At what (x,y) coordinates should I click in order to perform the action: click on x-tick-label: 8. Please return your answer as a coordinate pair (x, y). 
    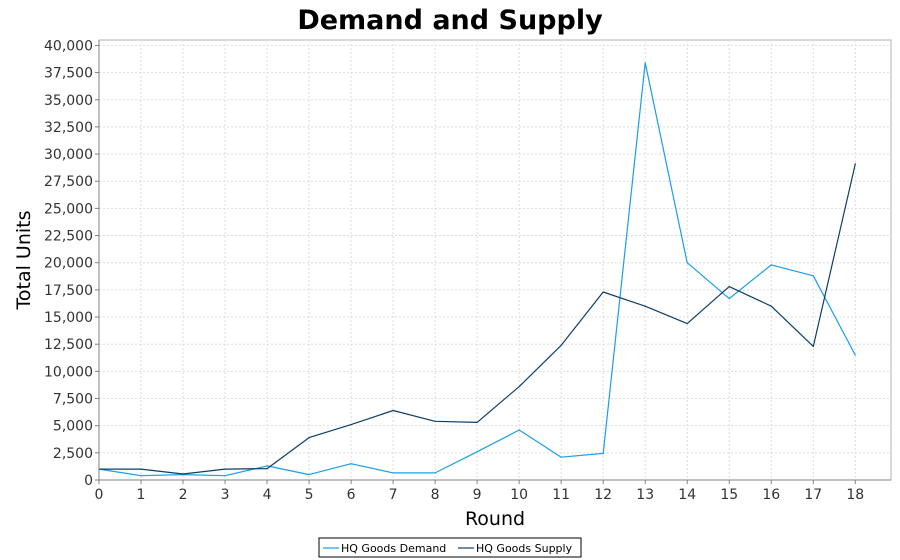
    Looking at the image, I should click on (435, 495).